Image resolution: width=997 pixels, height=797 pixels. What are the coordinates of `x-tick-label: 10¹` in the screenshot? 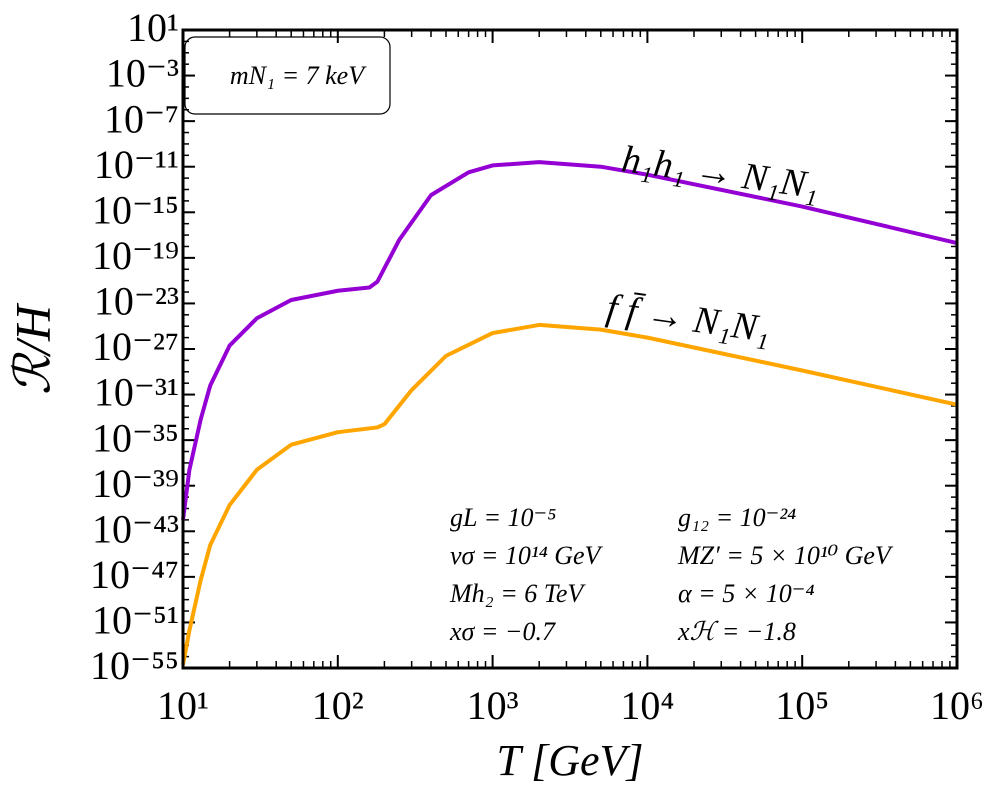 It's located at (183, 705).